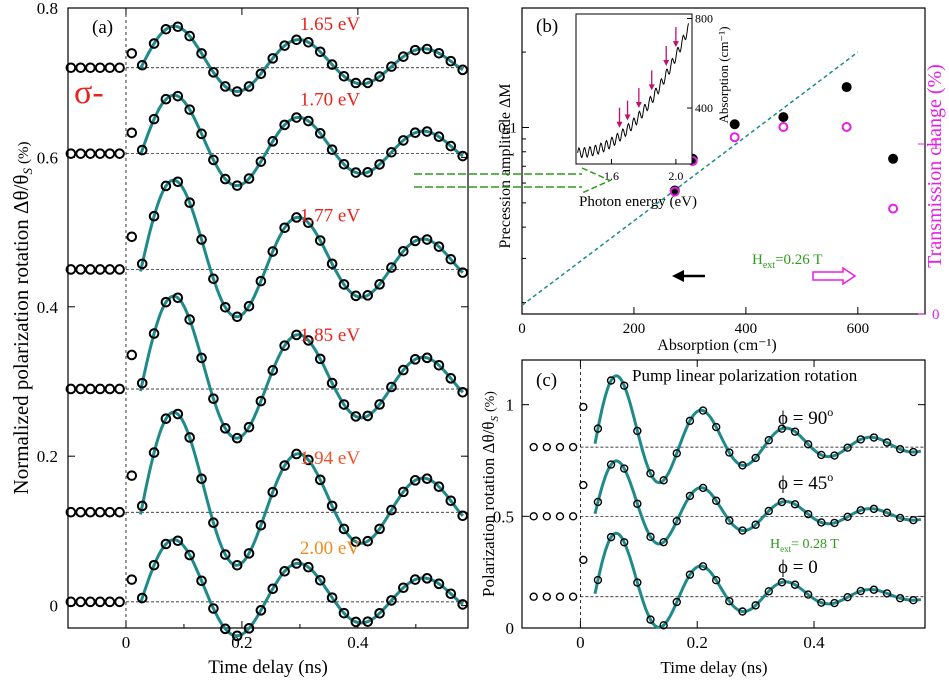 This screenshot has width=949, height=680. Describe the element at coordinates (935, 166) in the screenshot. I see `svg-text: Transmission change (%)` at that location.